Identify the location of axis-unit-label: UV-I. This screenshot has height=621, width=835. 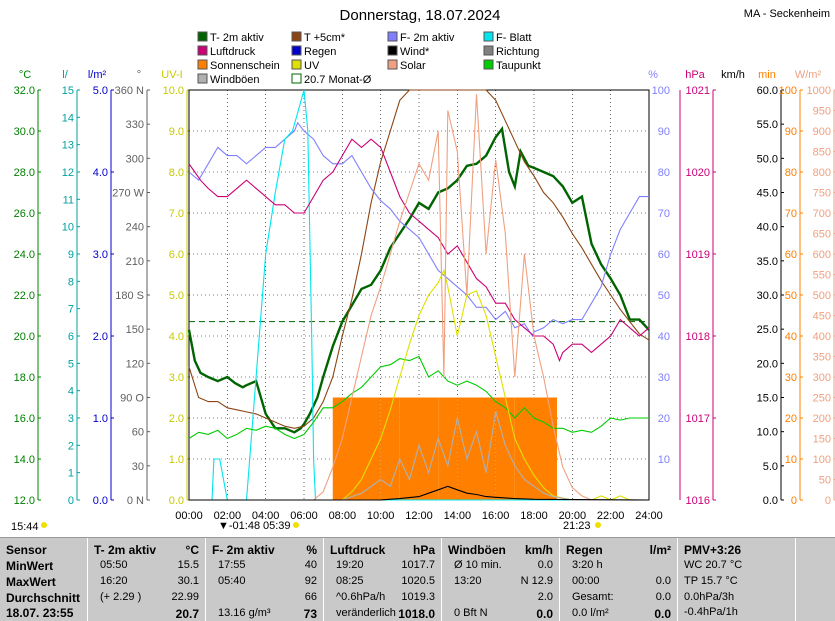
(171, 75).